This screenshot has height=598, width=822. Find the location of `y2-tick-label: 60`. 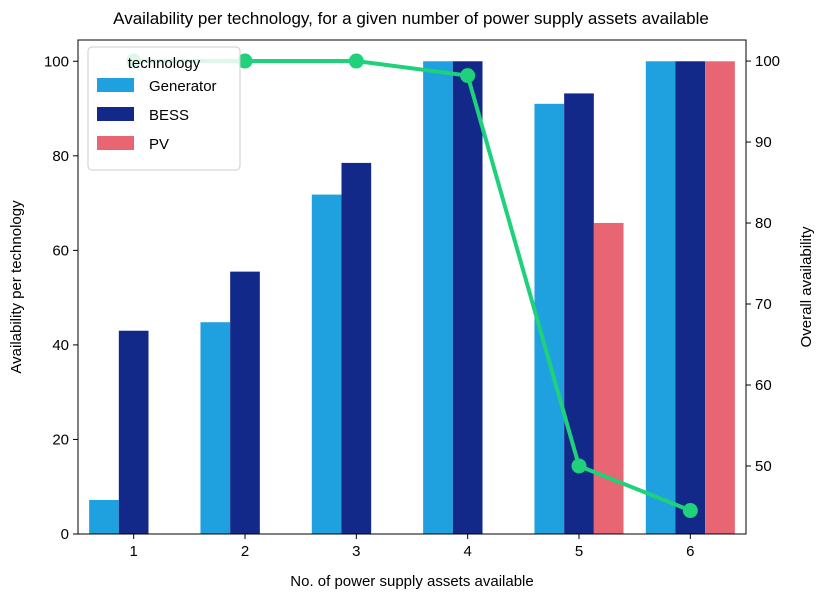

y2-tick-label: 60 is located at coordinates (763, 385).